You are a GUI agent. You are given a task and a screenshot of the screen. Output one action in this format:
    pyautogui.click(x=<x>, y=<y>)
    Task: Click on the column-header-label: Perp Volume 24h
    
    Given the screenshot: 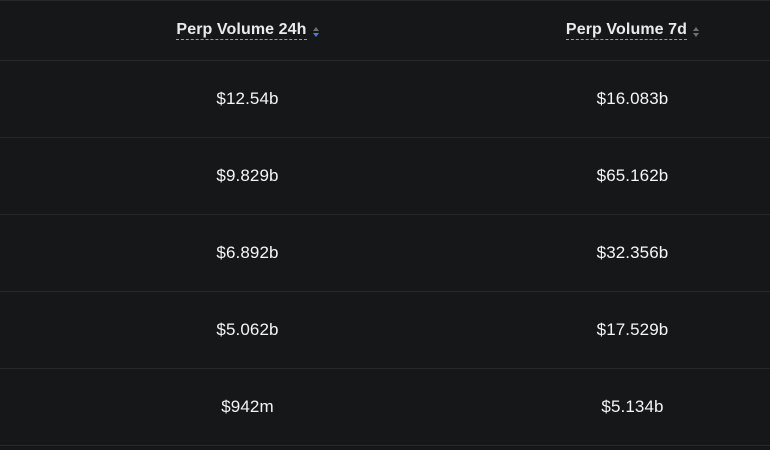 What is the action you would take?
    pyautogui.click(x=241, y=30)
    